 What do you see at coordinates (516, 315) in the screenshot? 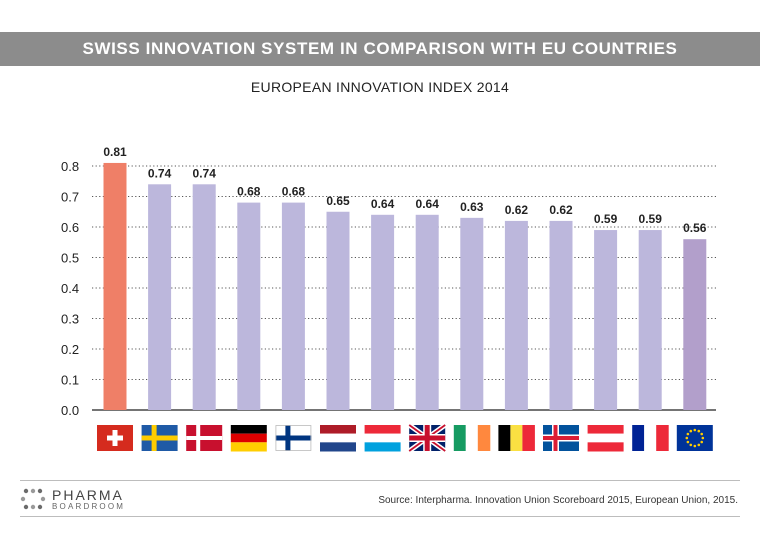
I see `bar-belgium` at bounding box center [516, 315].